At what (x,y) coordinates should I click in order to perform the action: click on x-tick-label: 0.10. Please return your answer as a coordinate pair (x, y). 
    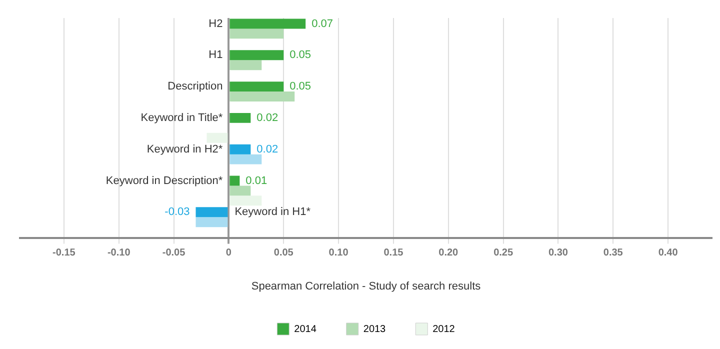
    Looking at the image, I should click on (338, 253).